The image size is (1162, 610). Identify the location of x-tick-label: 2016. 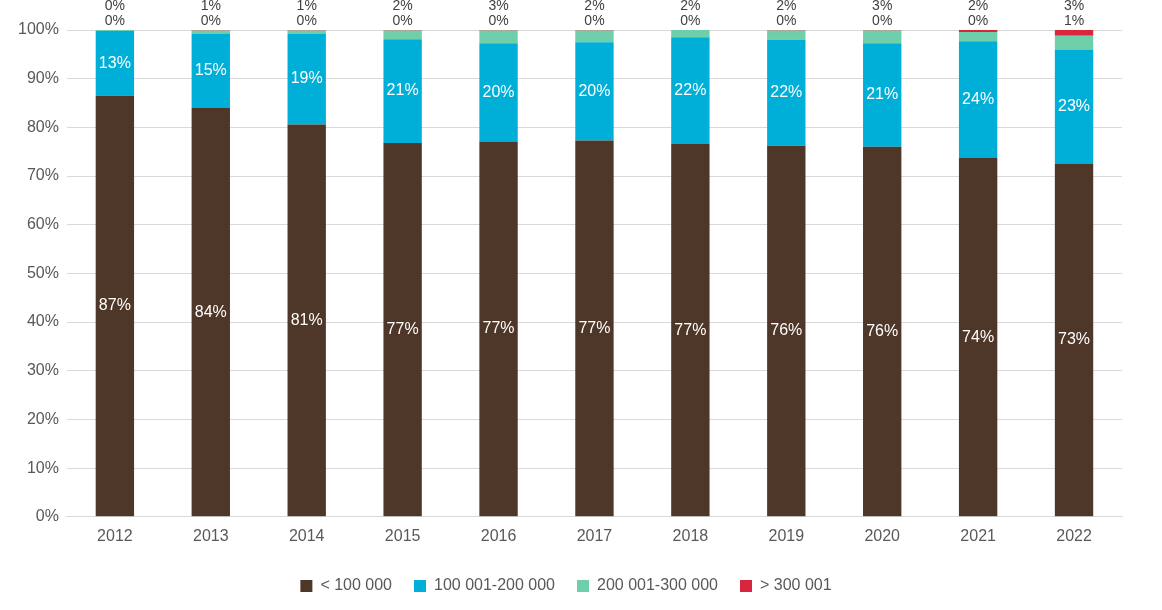
(498, 535).